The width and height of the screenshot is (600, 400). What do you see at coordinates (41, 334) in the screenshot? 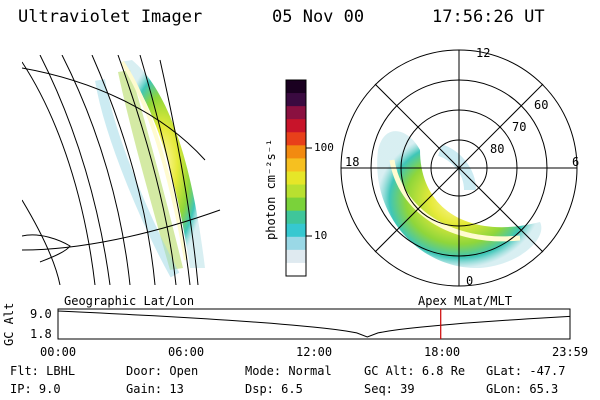
I see `alt-ytick-1.8: 1.8` at bounding box center [41, 334].